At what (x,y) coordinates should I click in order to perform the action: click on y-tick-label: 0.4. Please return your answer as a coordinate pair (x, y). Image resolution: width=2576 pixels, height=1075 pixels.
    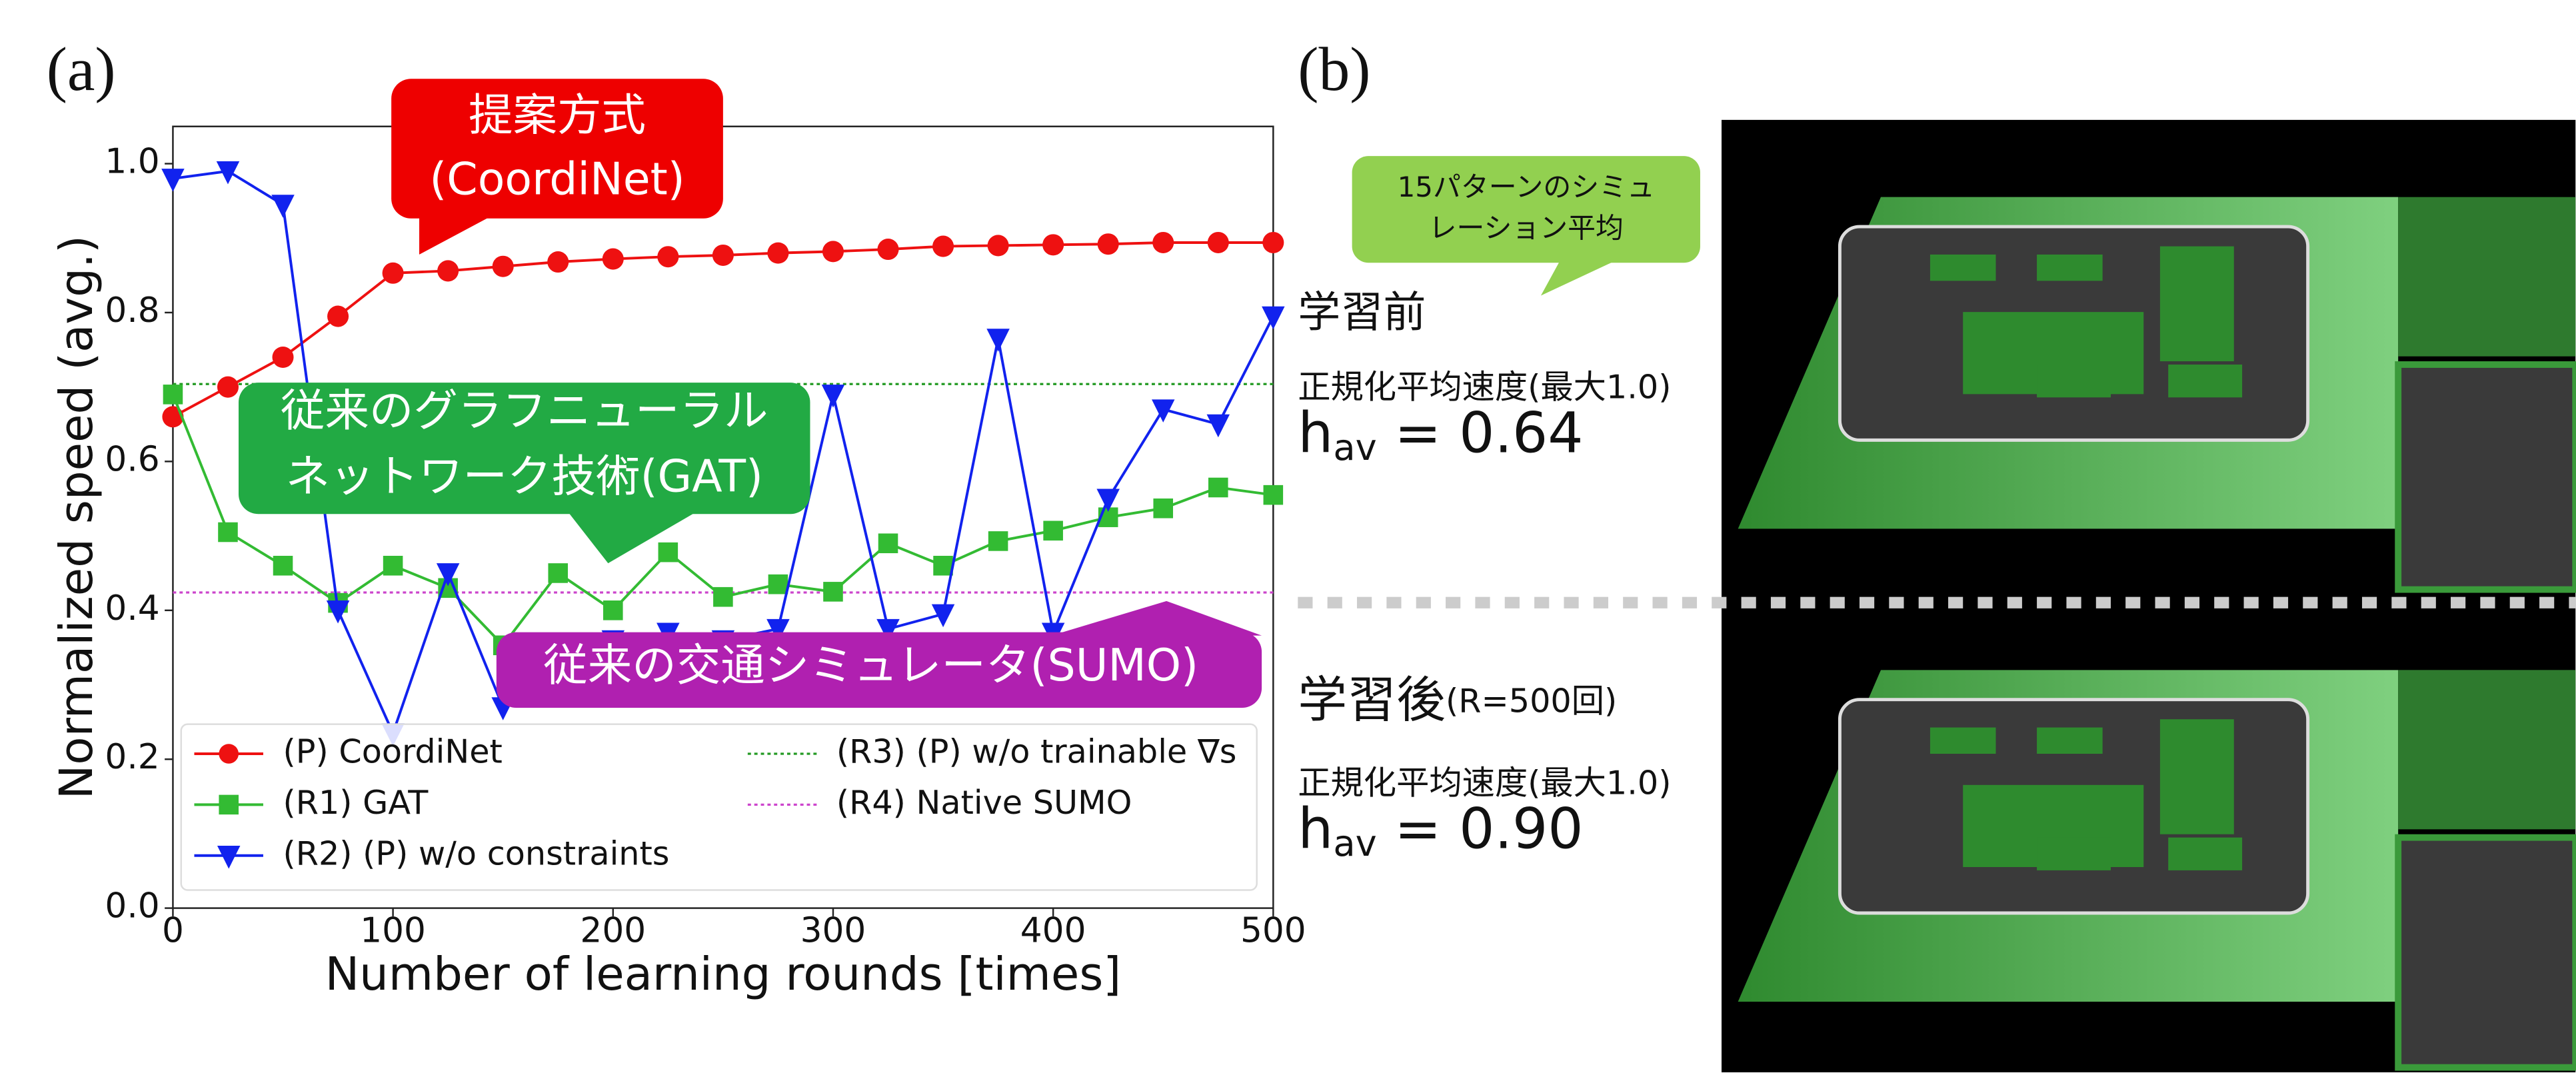
    Looking at the image, I should click on (132, 608).